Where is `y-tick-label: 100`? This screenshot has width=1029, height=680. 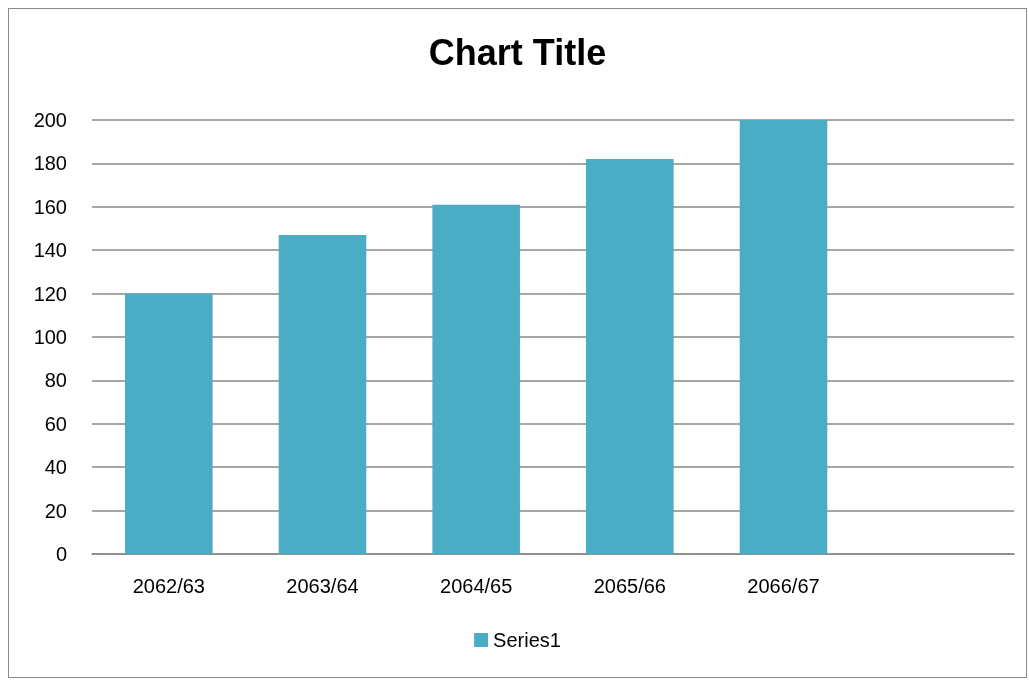
y-tick-label: 100 is located at coordinates (50, 337).